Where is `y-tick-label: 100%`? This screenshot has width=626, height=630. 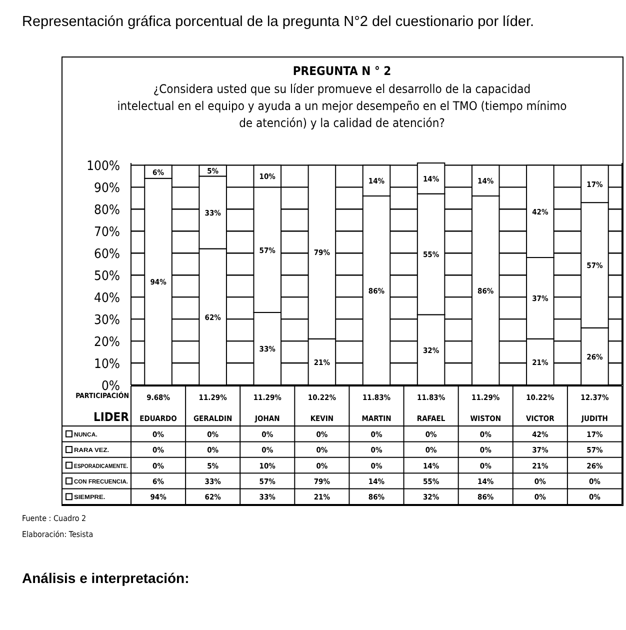 y-tick-label: 100% is located at coordinates (103, 166).